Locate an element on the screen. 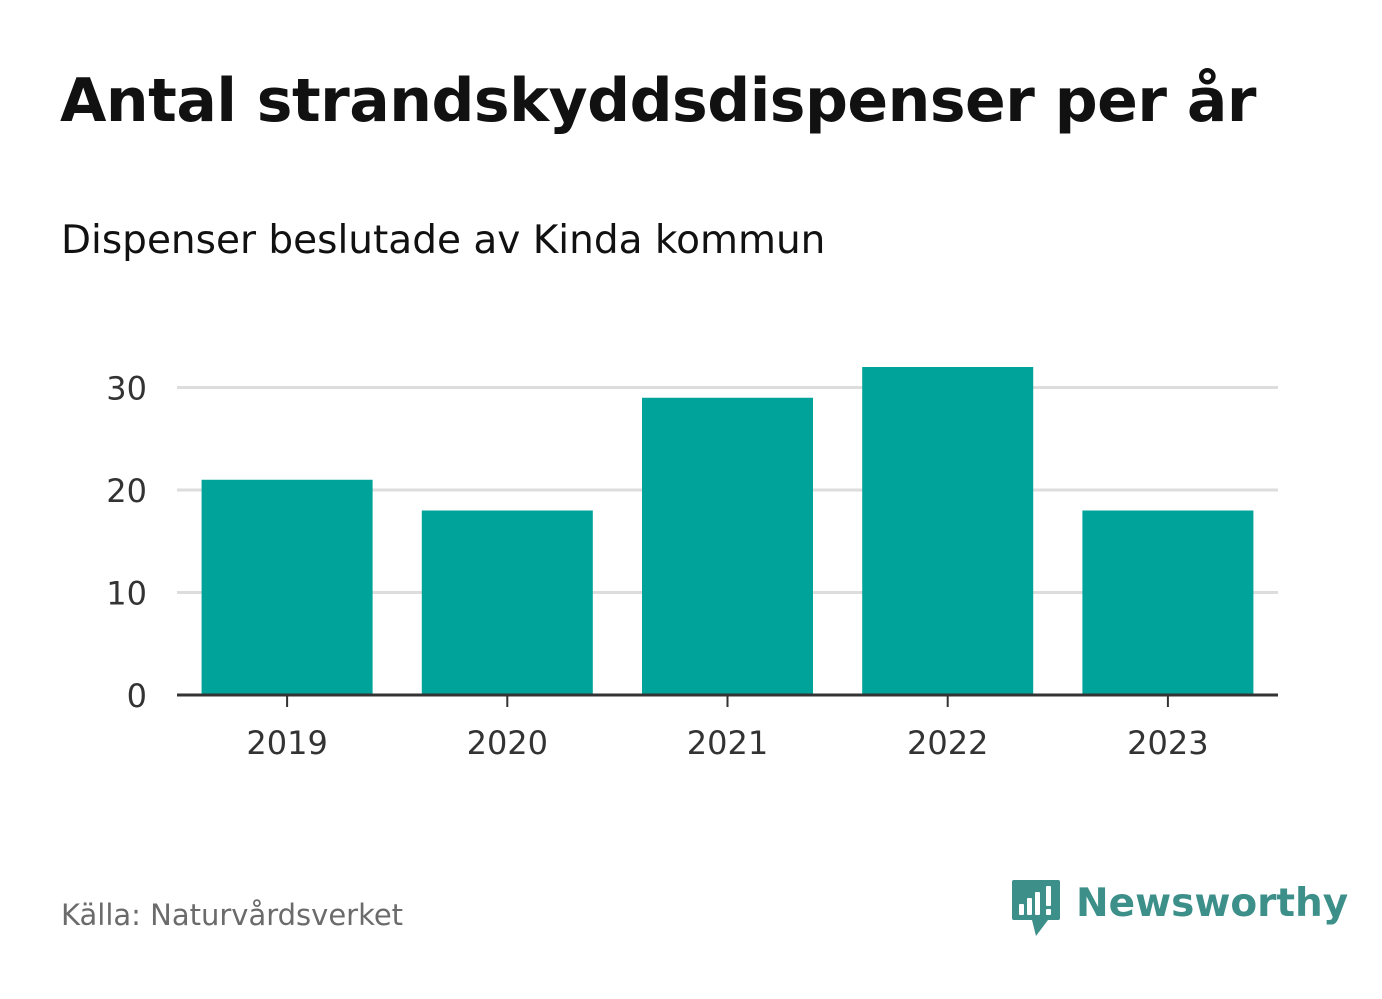  chart-title: Antal strandskyddsdispenser per år is located at coordinates (658, 101).